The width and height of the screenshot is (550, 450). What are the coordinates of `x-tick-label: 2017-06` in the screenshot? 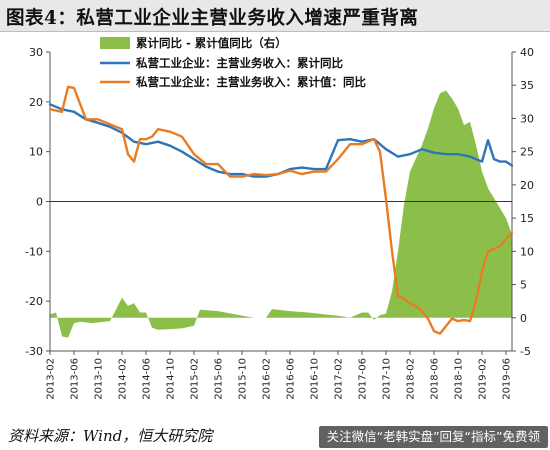 It's located at (363, 379).